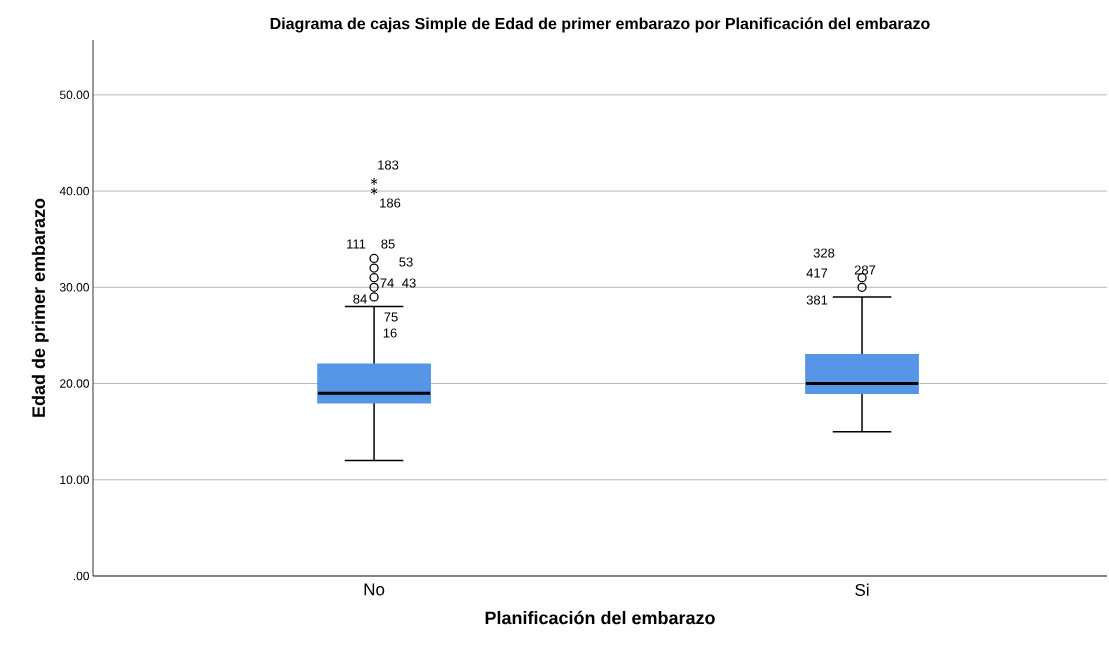 The width and height of the screenshot is (1109, 650). Describe the element at coordinates (360, 299) in the screenshot. I see `annotation: 84` at that location.